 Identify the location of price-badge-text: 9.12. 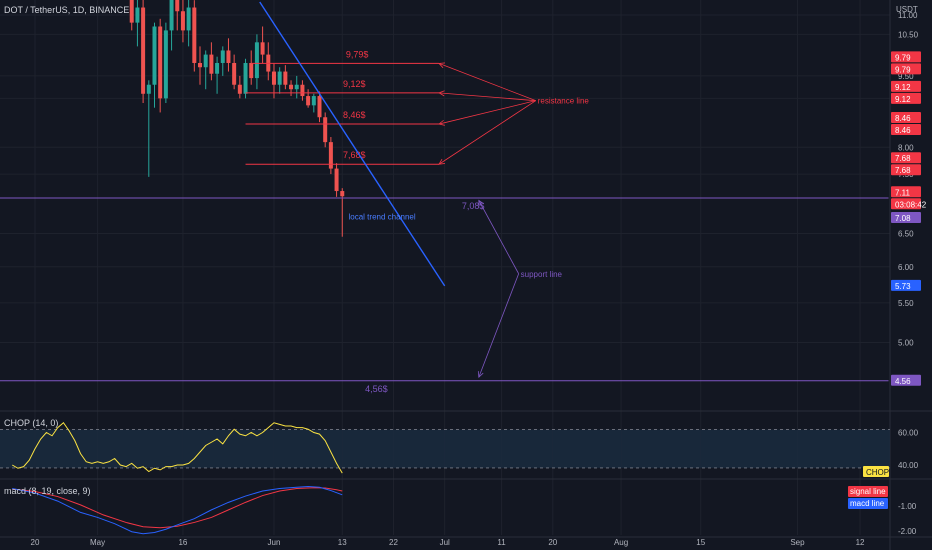
(903, 99).